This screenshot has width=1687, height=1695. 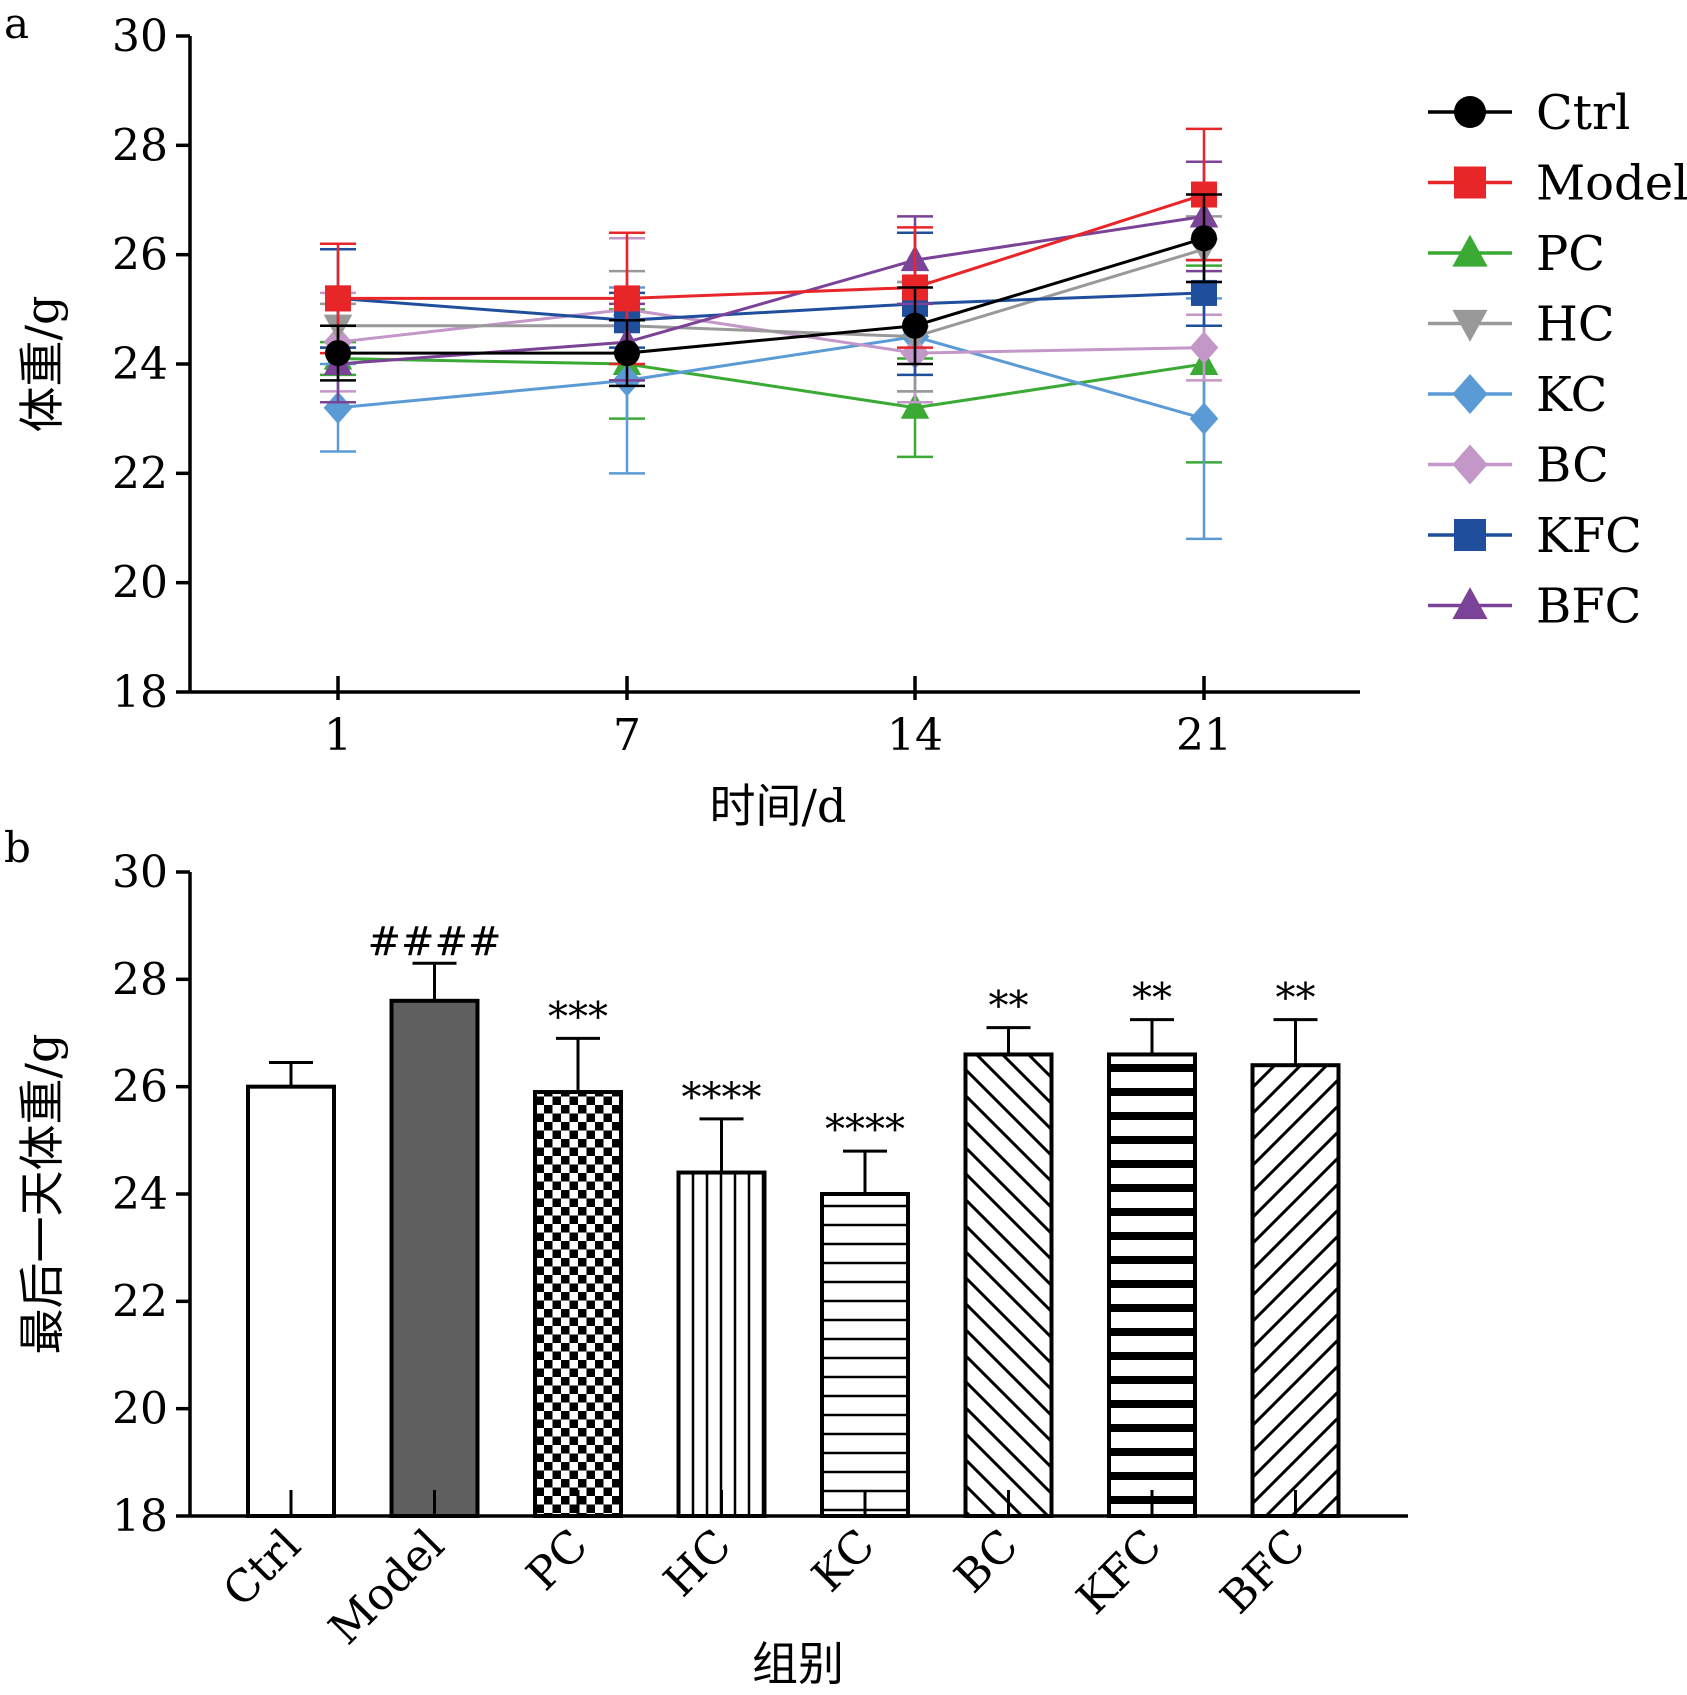 I want to click on legend-item-bc: BC, so click(x=1518, y=466).